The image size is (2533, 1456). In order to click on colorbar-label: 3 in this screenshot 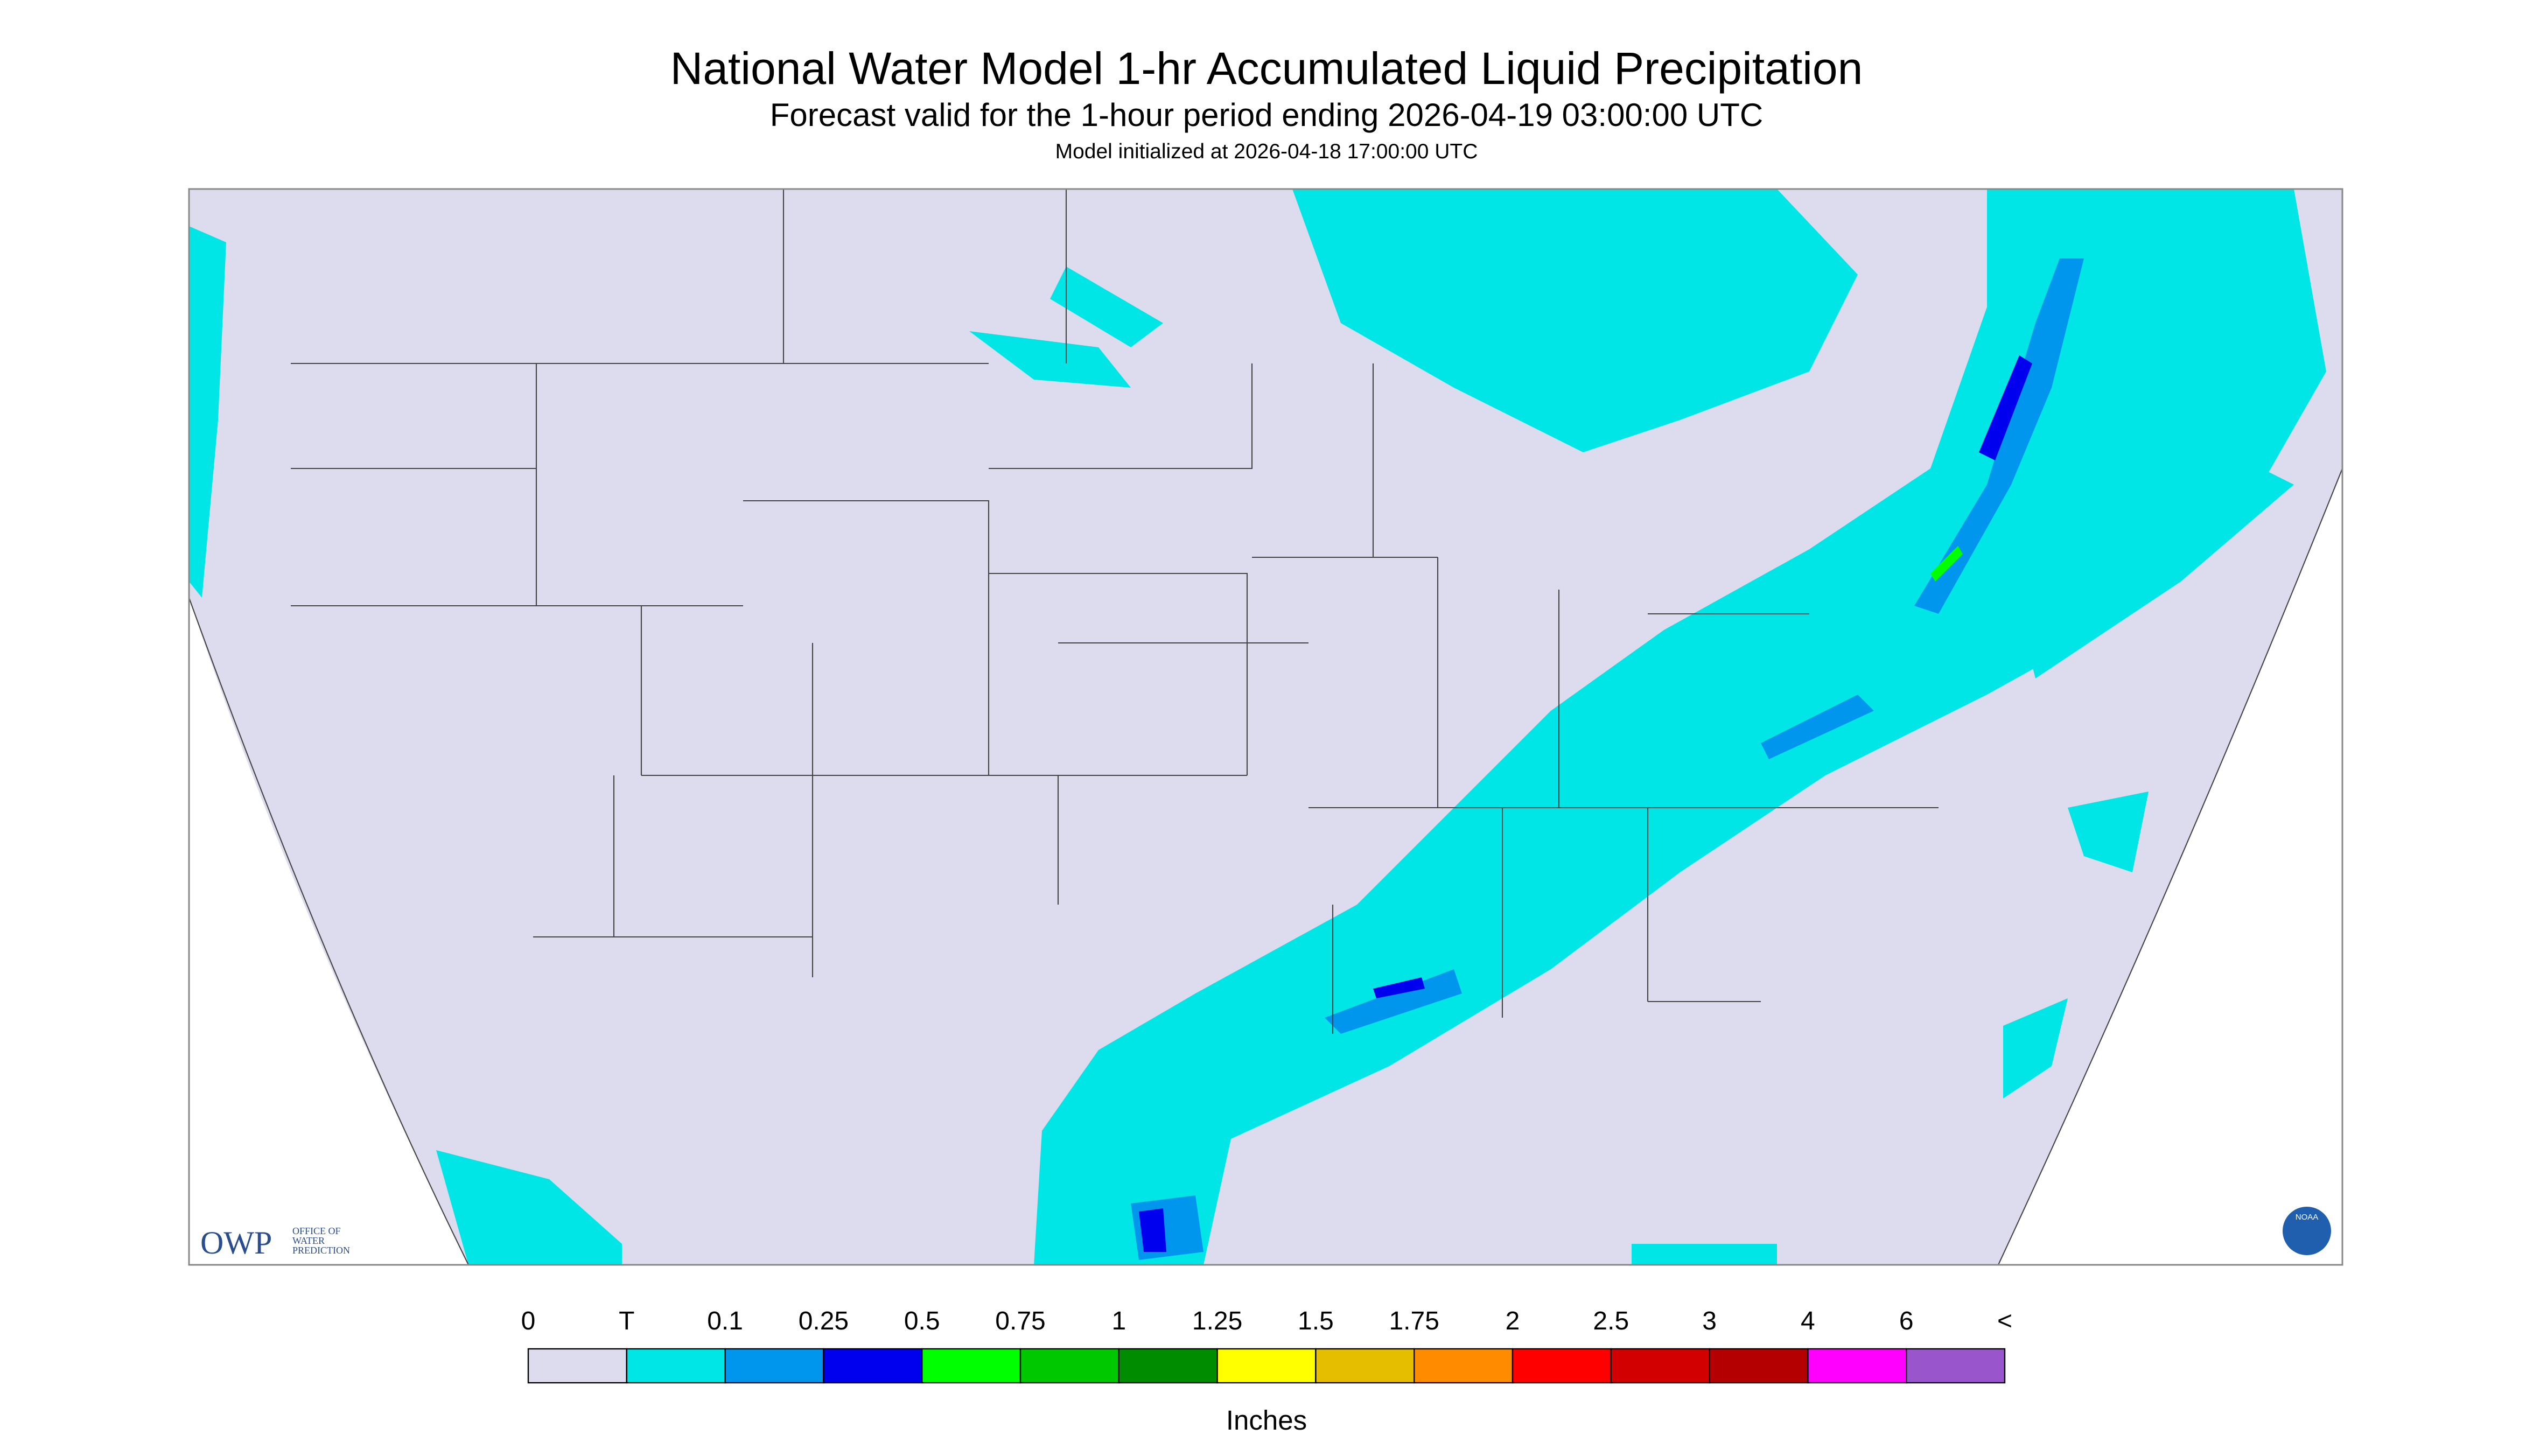, I will do `click(1709, 1321)`.